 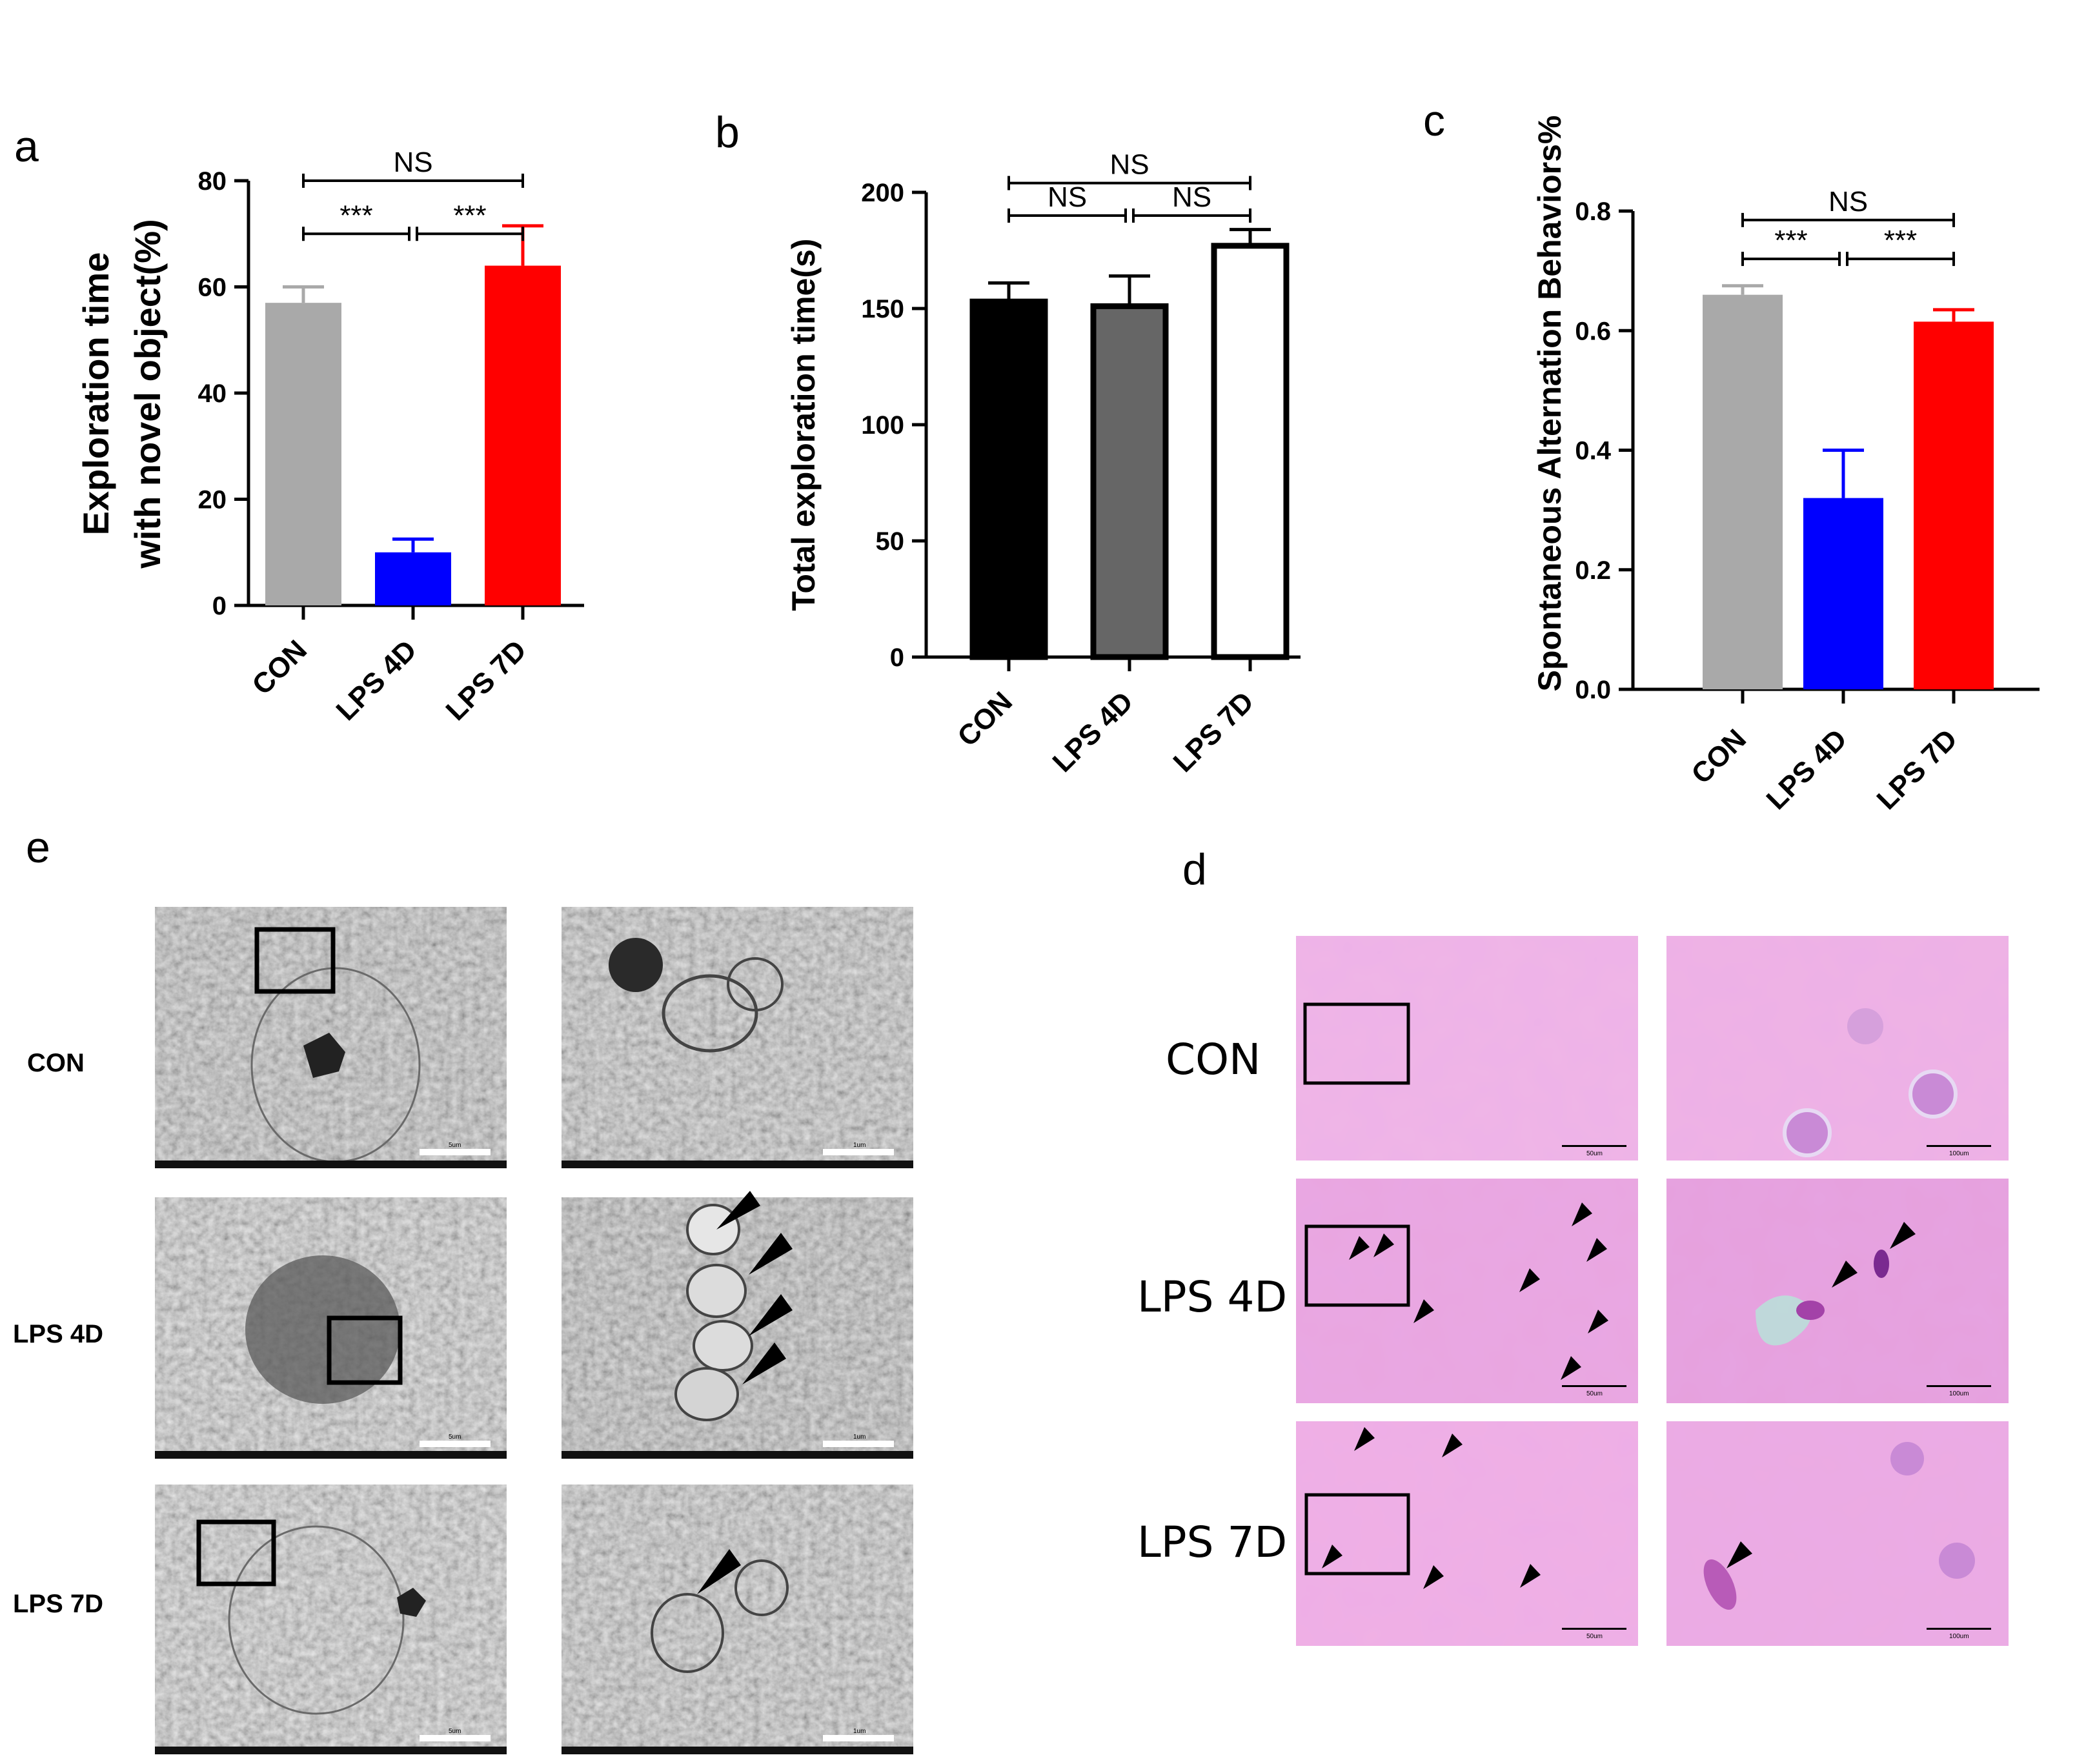 I want to click on y-axis-title-a-line2: with novel object(%), so click(x=147, y=394).